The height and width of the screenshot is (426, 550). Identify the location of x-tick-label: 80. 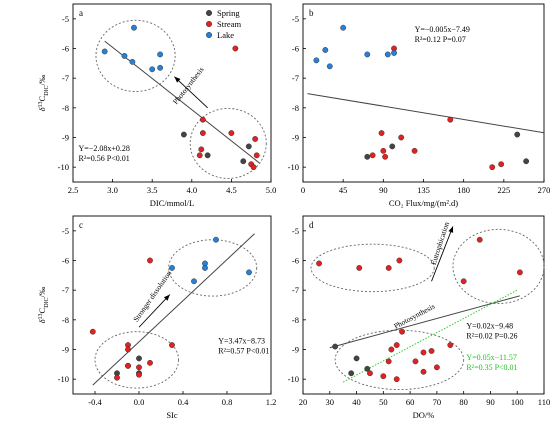
(463, 402).